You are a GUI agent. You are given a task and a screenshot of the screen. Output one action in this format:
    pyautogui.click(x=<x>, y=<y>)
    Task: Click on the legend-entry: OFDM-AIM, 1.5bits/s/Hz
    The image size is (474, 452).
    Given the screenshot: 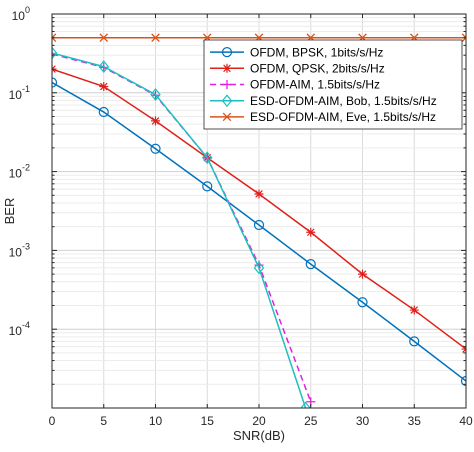 What is the action you would take?
    pyautogui.click(x=295, y=85)
    